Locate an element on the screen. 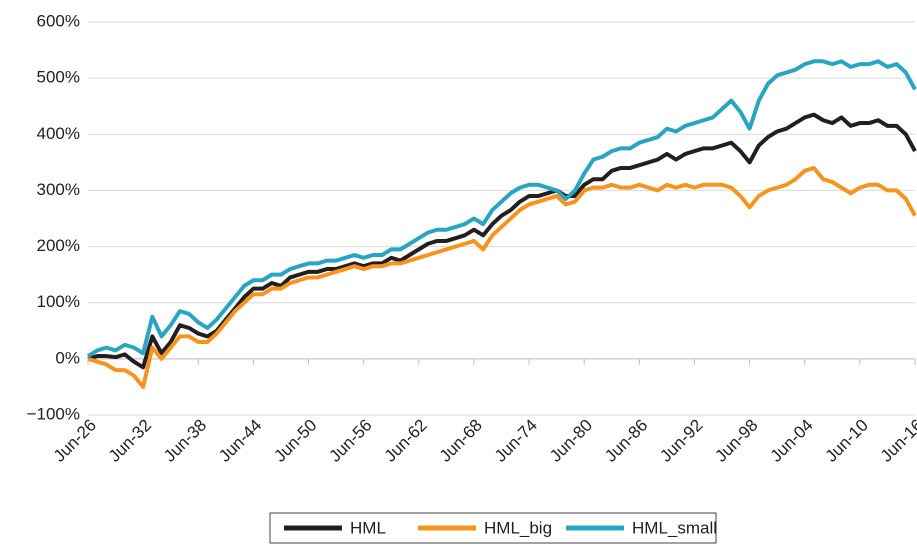 The width and height of the screenshot is (917, 549). x-tick-label: Jun-80 is located at coordinates (571, 441).